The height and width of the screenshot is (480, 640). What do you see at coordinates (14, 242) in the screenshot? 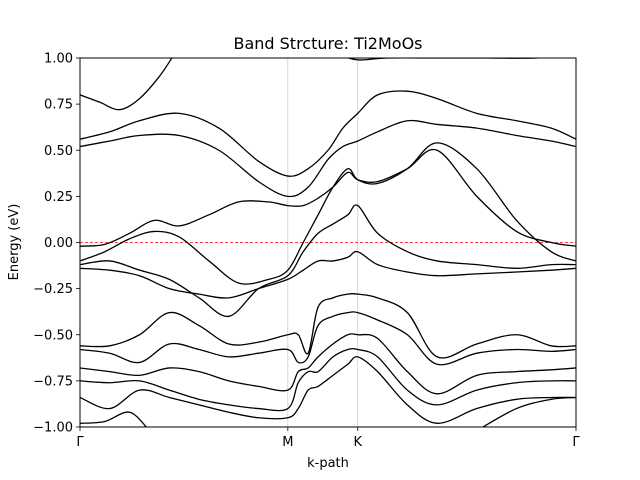
I see `y-axis-label: Energy (eV)` at bounding box center [14, 242].